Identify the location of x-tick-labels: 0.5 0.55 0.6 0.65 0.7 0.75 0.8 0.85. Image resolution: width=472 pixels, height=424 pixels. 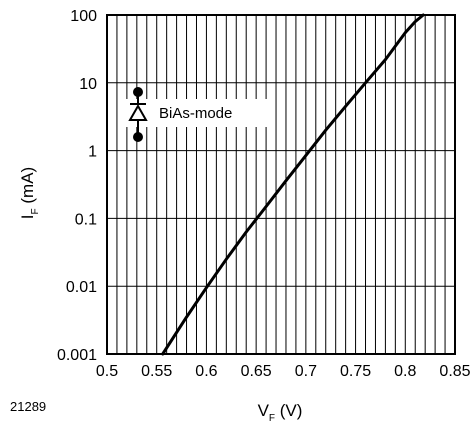
(283, 371).